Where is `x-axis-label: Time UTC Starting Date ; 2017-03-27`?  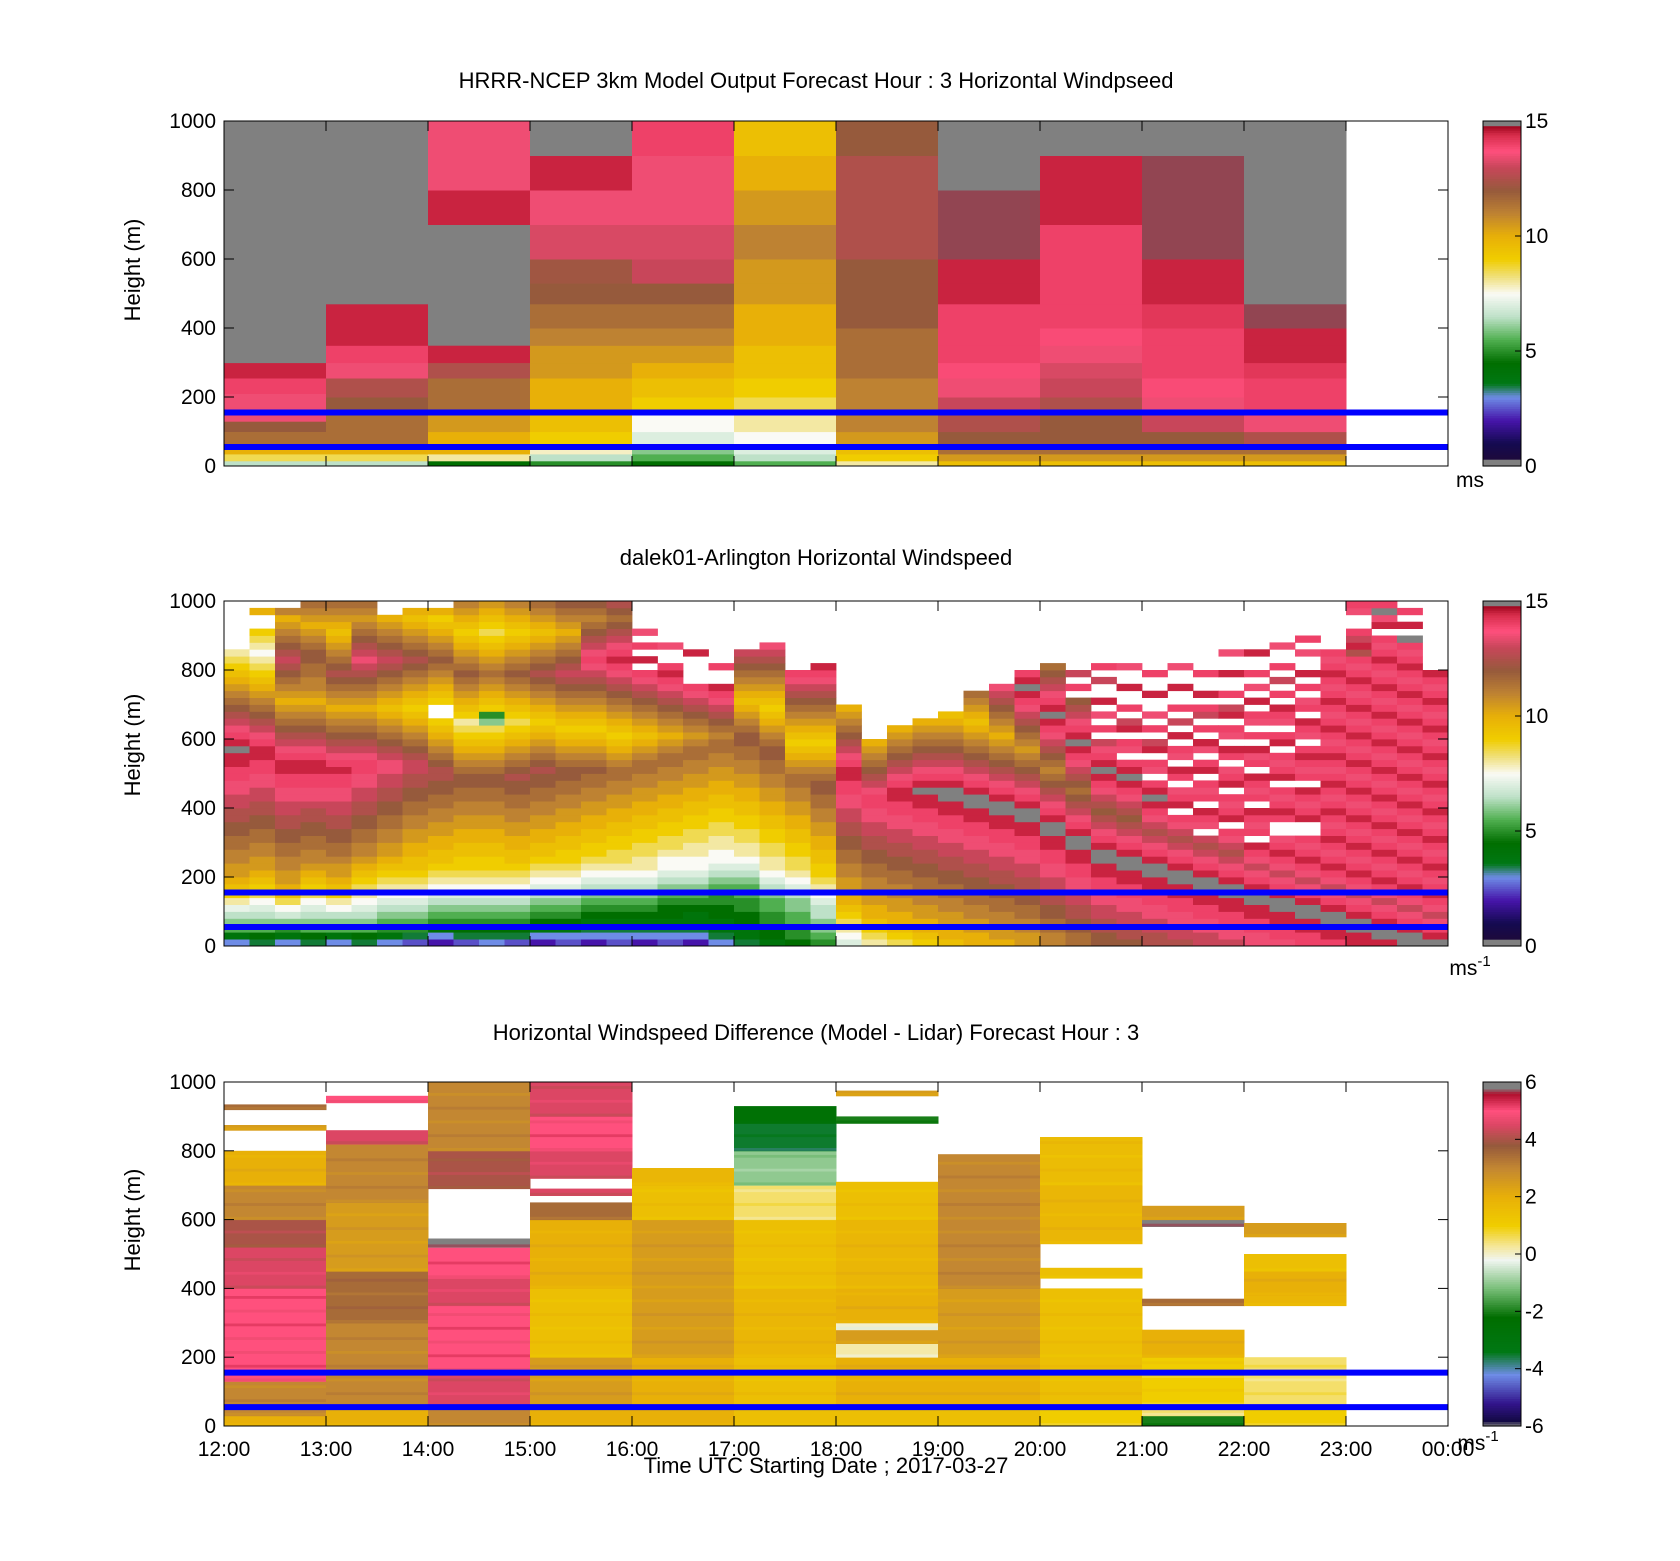
x-axis-label: Time UTC Starting Date ; 2017-03-27 is located at coordinates (826, 1465).